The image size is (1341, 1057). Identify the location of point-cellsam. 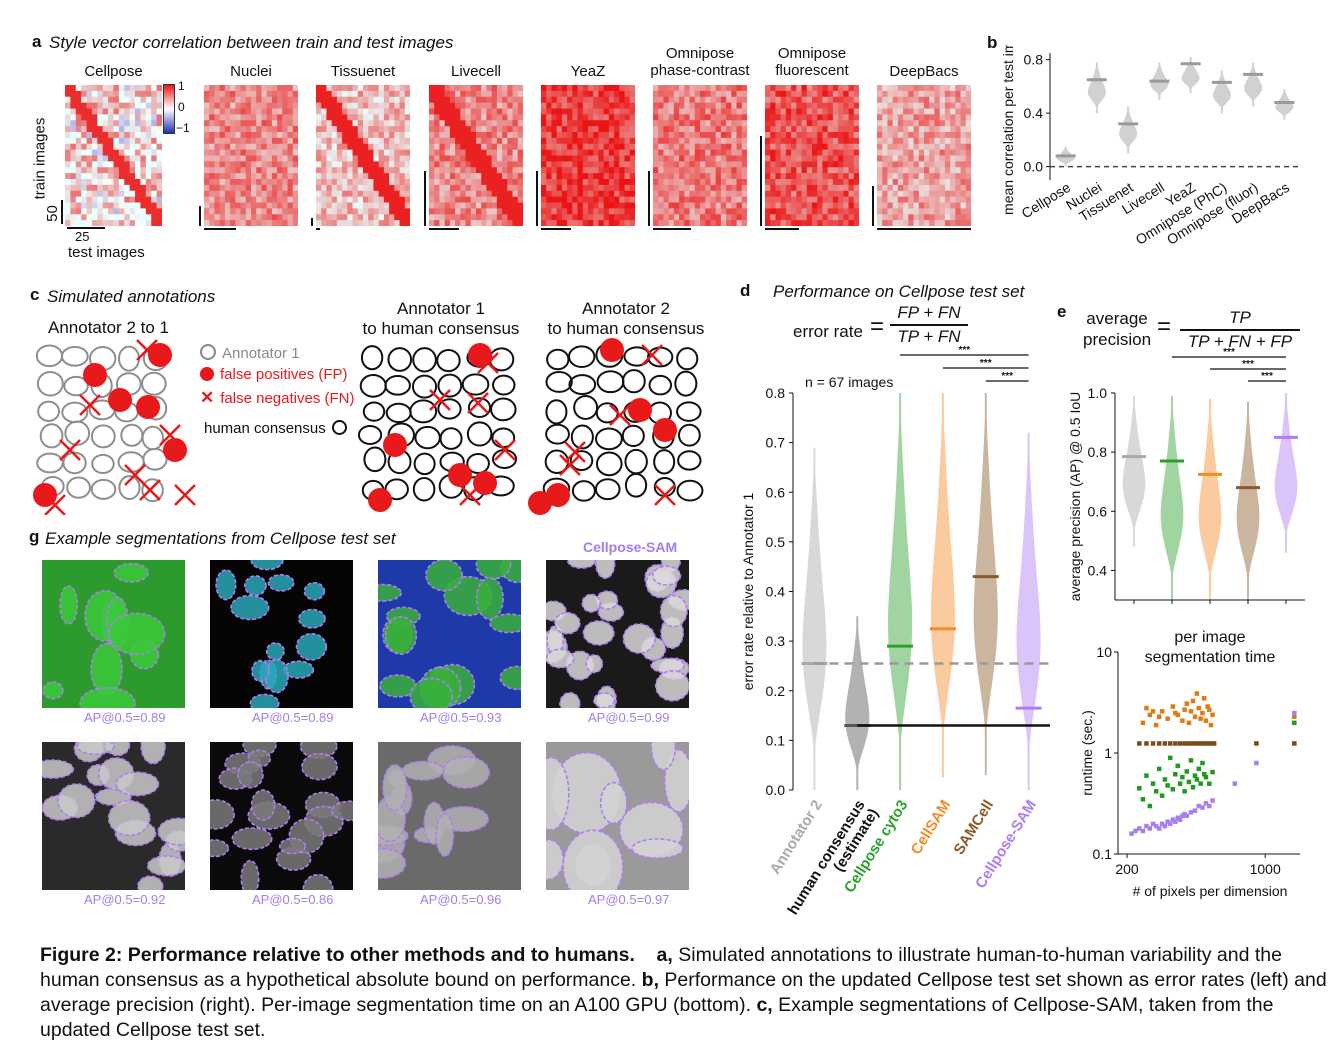
(1193, 701).